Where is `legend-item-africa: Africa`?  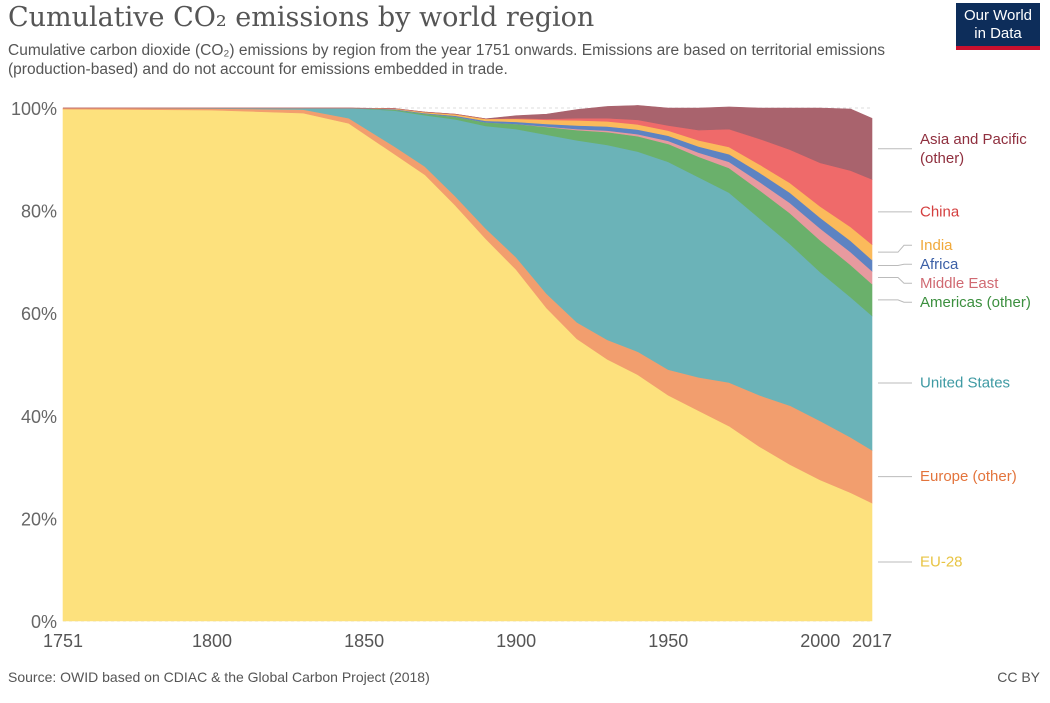
legend-item-africa: Africa is located at coordinates (918, 264).